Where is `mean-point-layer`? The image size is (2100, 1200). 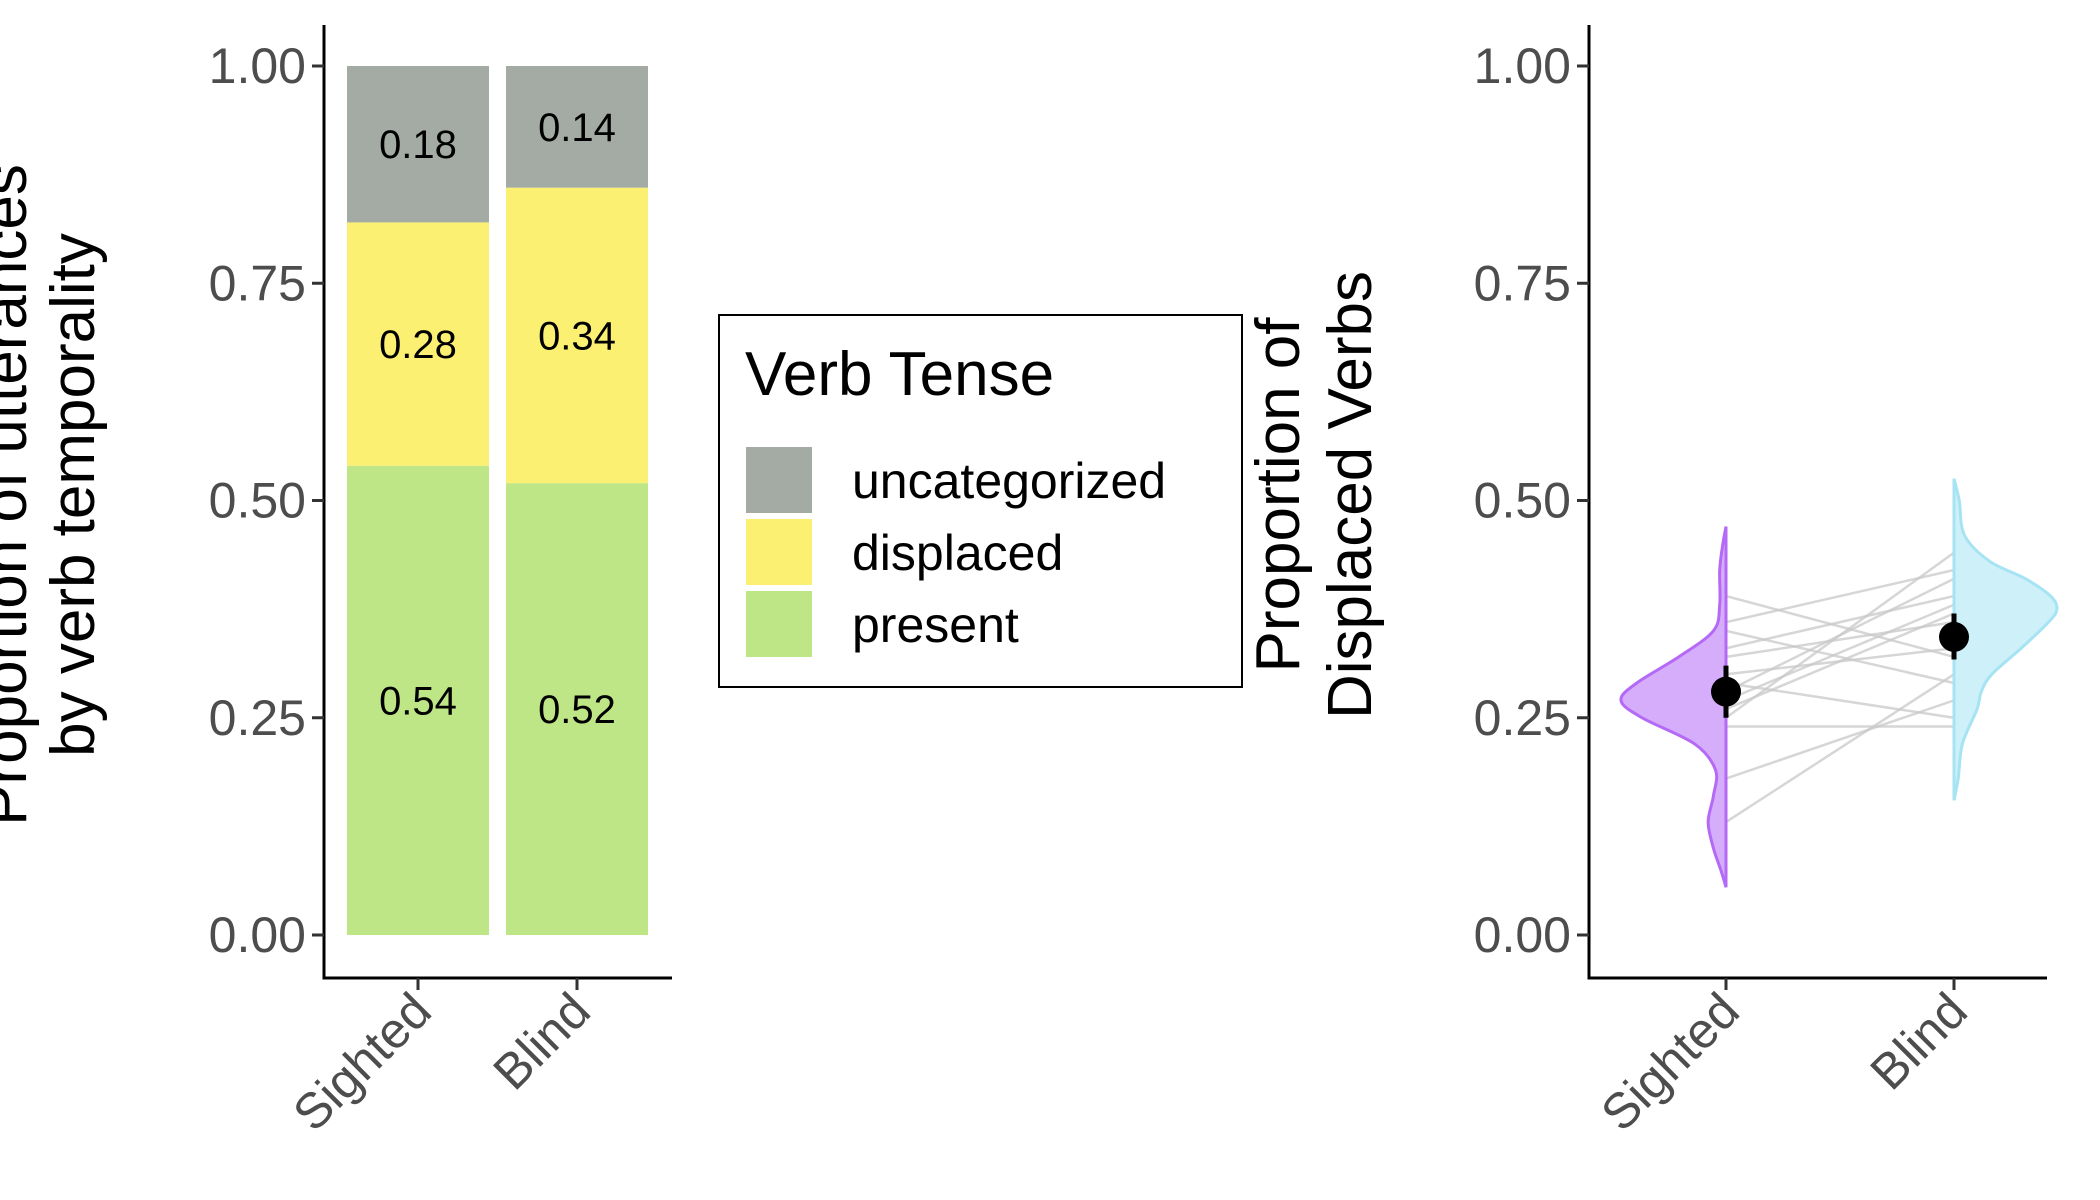 mean-point-layer is located at coordinates (1840, 665).